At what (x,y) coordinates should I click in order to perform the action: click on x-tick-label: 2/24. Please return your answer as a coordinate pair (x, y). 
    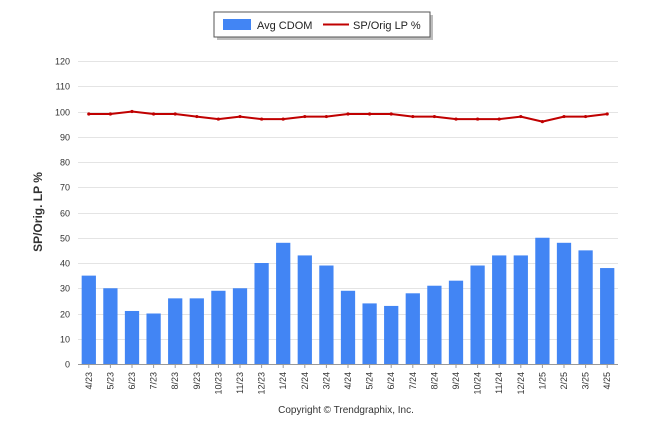
    Looking at the image, I should click on (305, 381).